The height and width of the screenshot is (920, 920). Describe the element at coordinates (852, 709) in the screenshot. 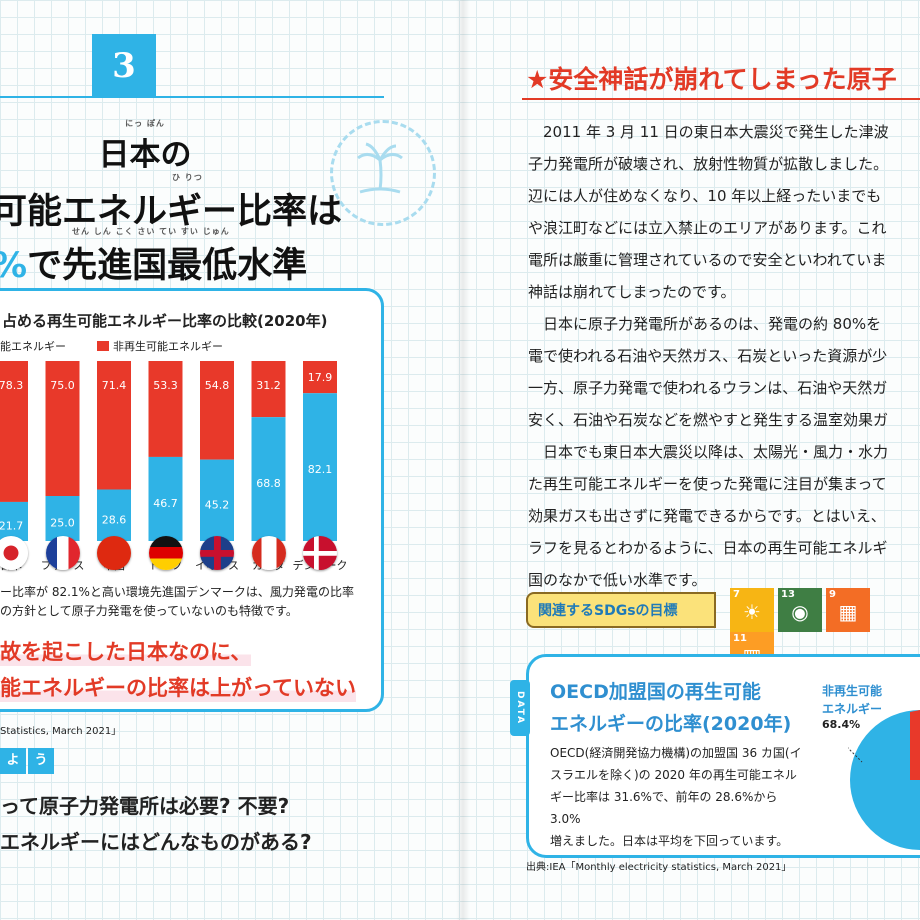

I see `pie-label-line2: エネルギー` at that location.